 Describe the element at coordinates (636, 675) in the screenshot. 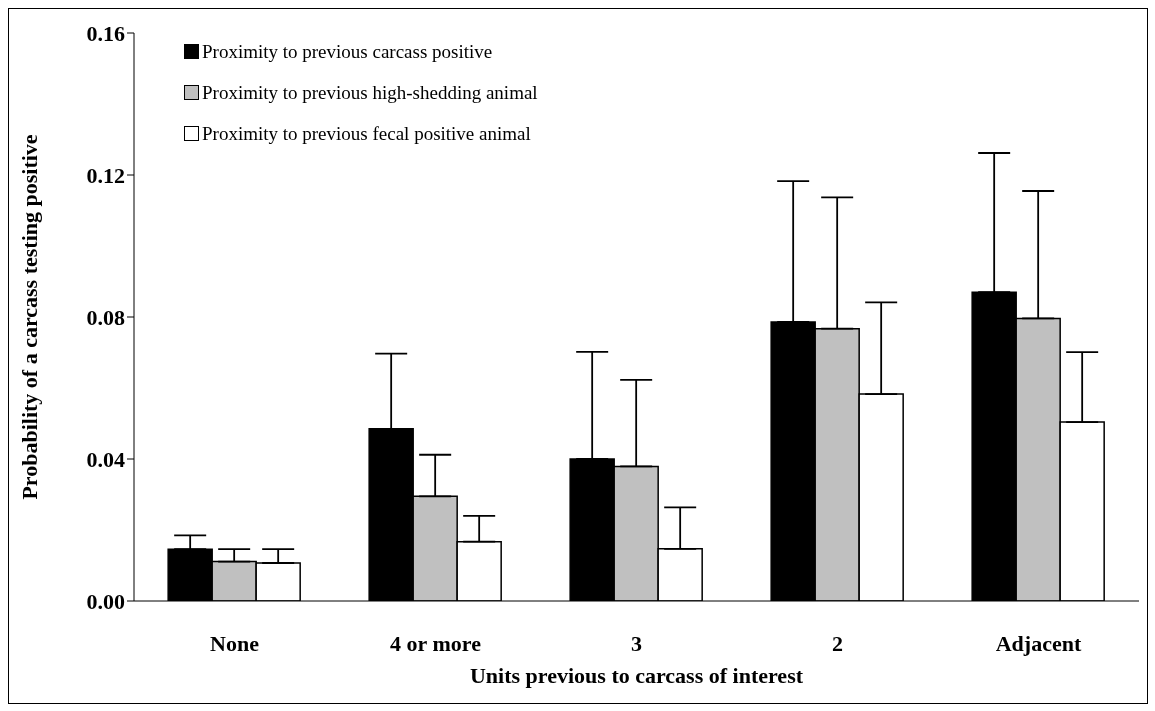

I see `x-axis-title: Units previous to carcass of interest` at that location.